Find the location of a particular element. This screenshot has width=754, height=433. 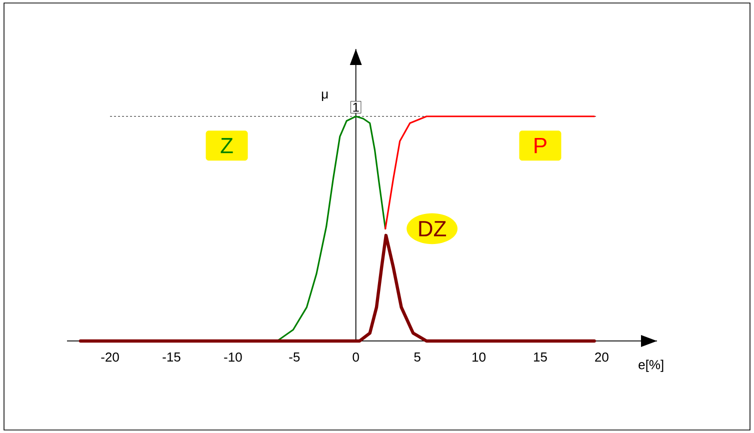

y-axis-title: μ is located at coordinates (325, 96).